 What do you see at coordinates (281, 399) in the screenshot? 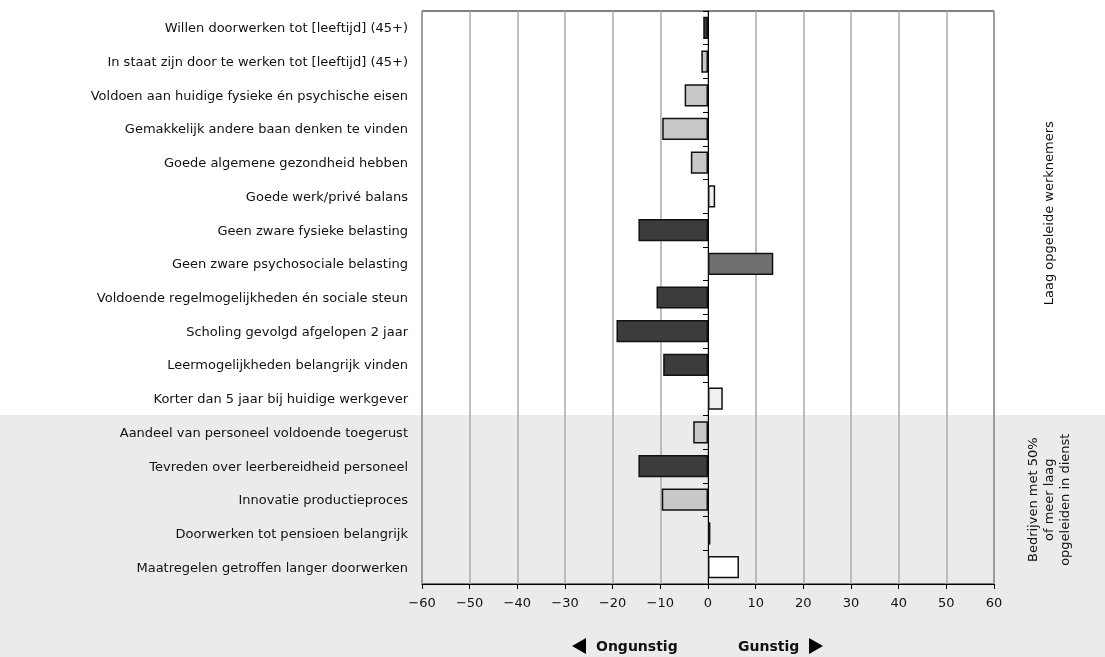
I see `y-tick-label: Korter dan 5 jaar bij huidige werkgever` at bounding box center [281, 399].